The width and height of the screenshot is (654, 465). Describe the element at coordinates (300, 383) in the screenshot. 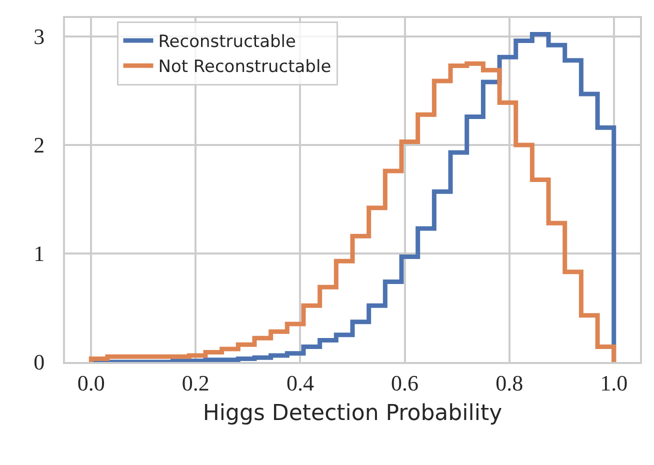

I see `x-tick-label: 0.4` at that location.